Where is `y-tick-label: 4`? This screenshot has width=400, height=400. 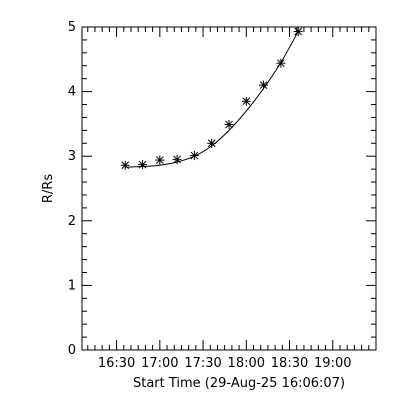 y-tick-label: 4 is located at coordinates (72, 92).